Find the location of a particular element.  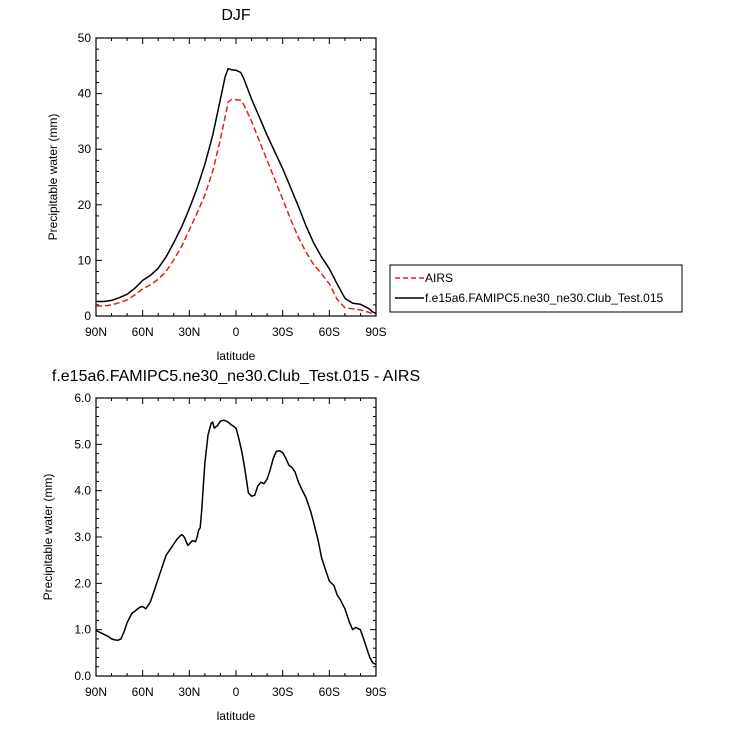

top-y-tick-label: 0 is located at coordinates (87, 316).